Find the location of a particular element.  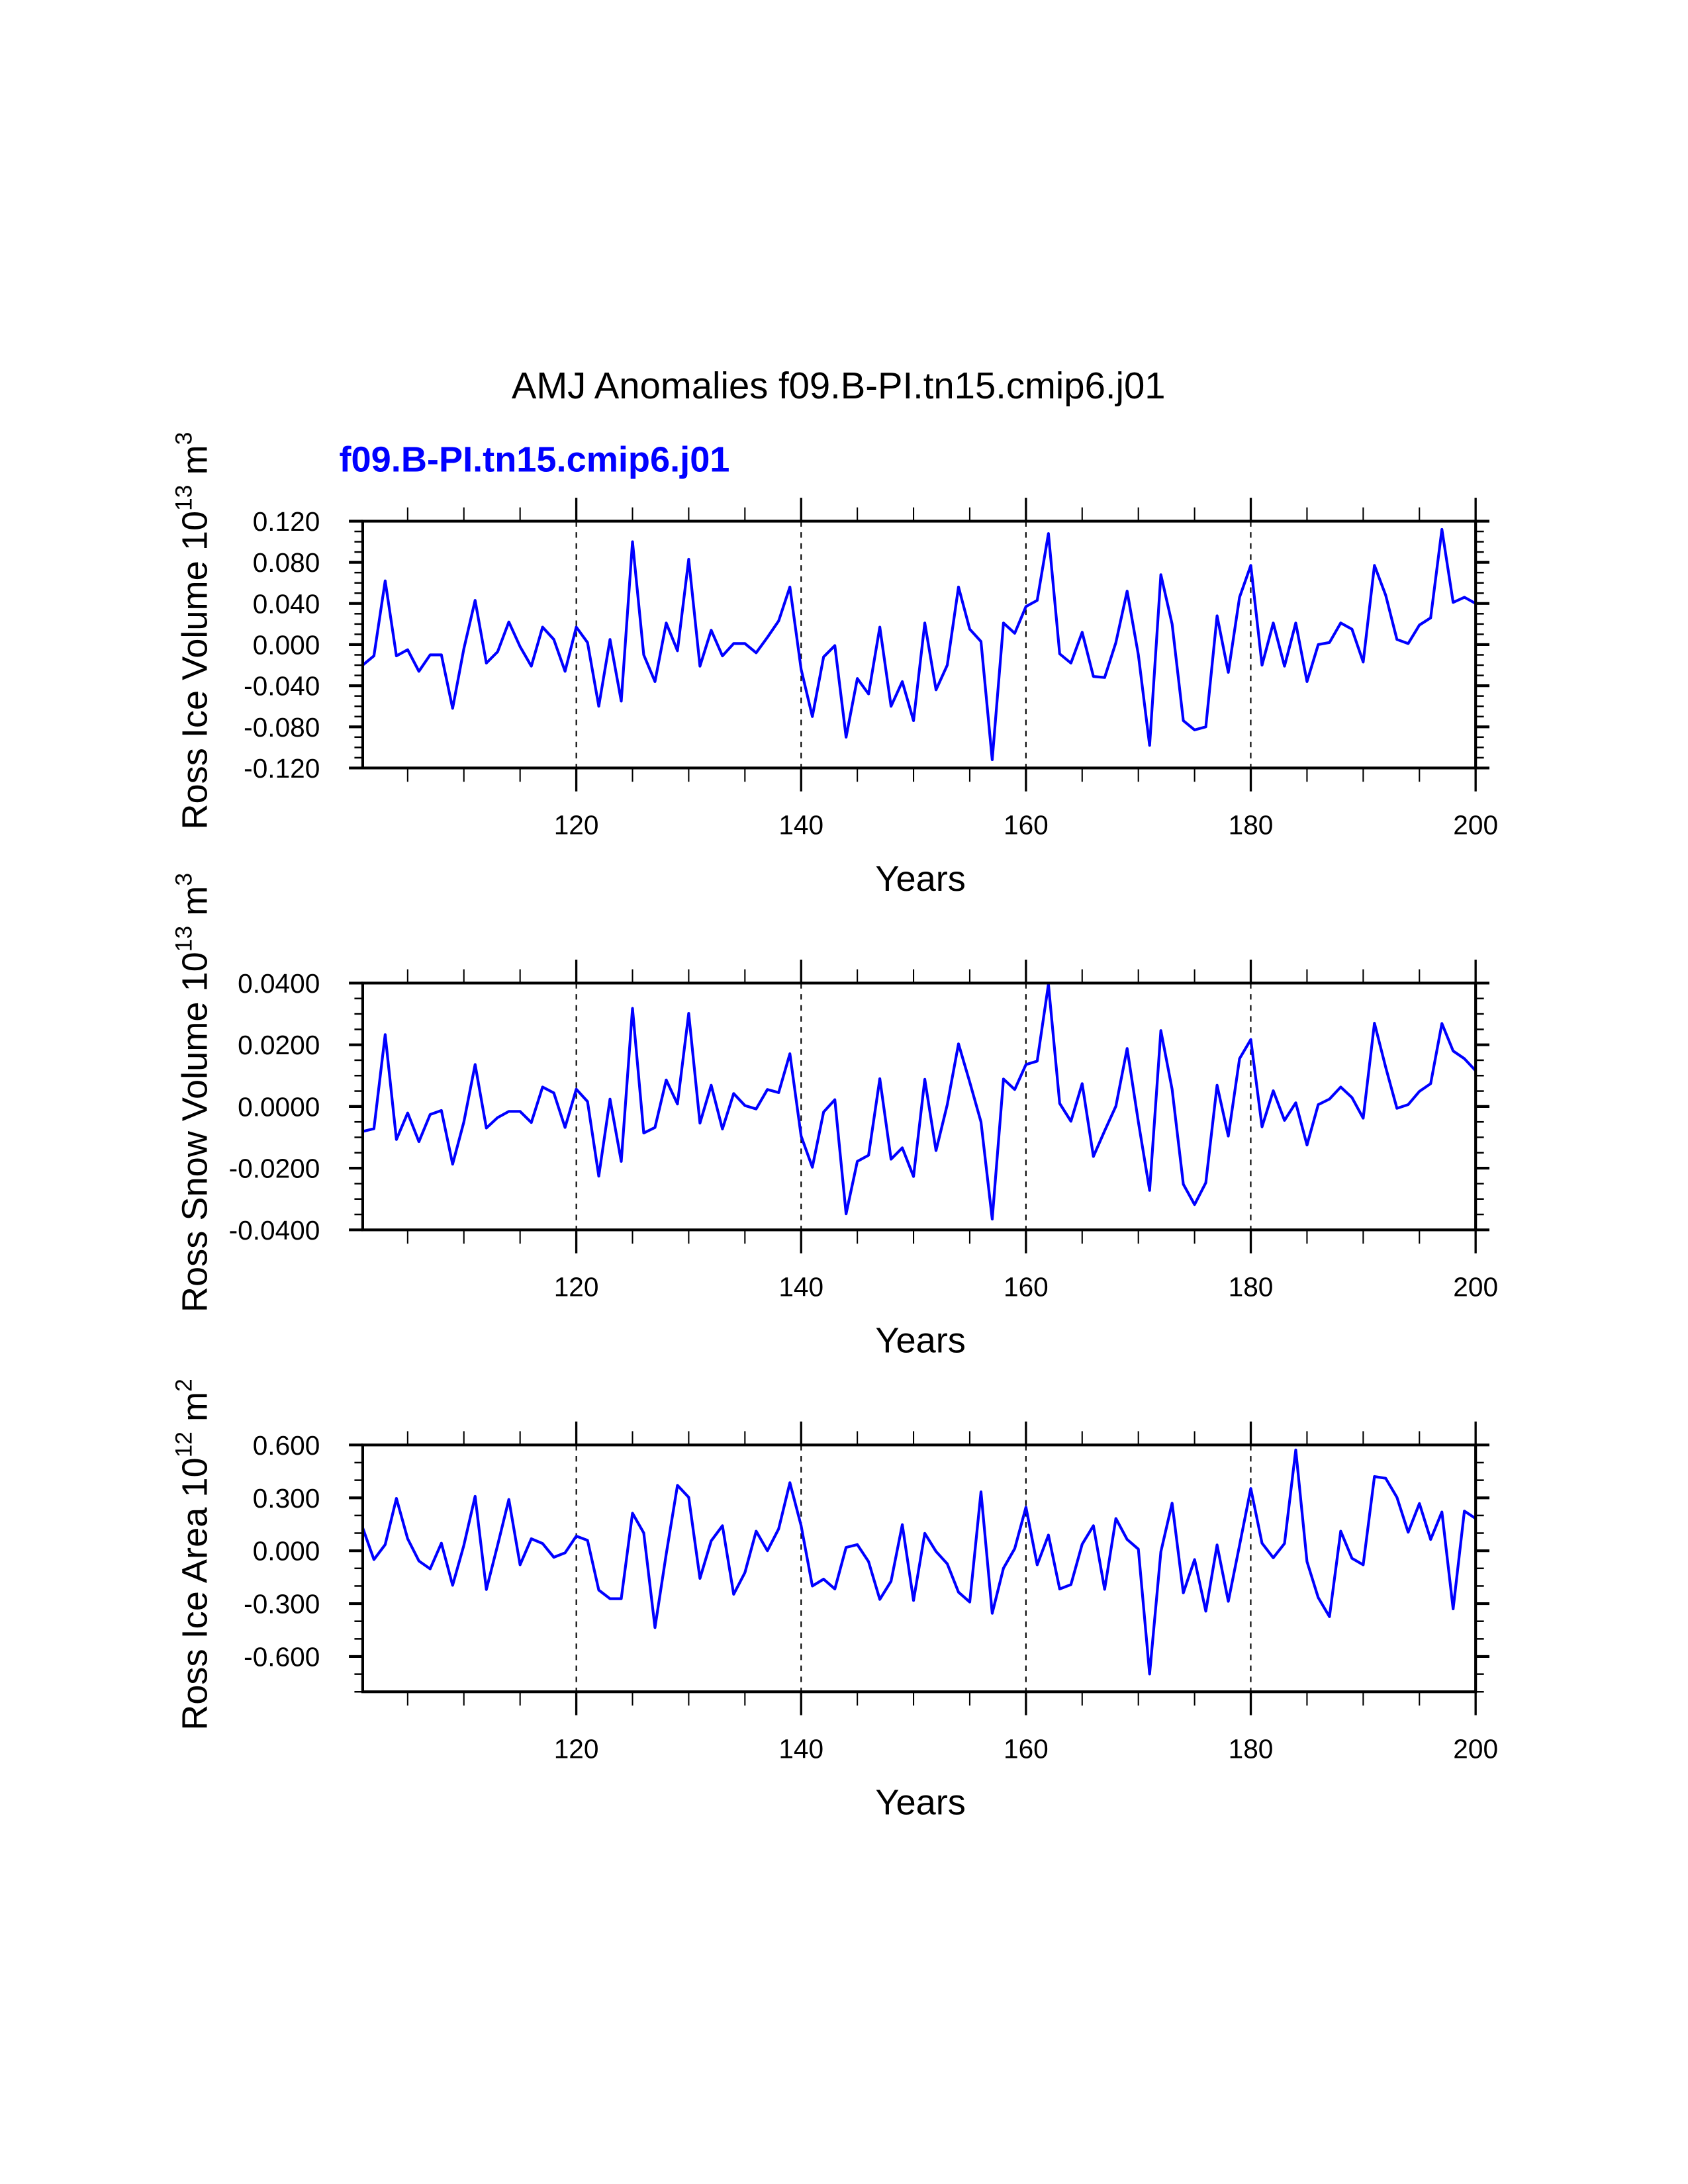

y-tick-label: -0.040 is located at coordinates (282, 687).